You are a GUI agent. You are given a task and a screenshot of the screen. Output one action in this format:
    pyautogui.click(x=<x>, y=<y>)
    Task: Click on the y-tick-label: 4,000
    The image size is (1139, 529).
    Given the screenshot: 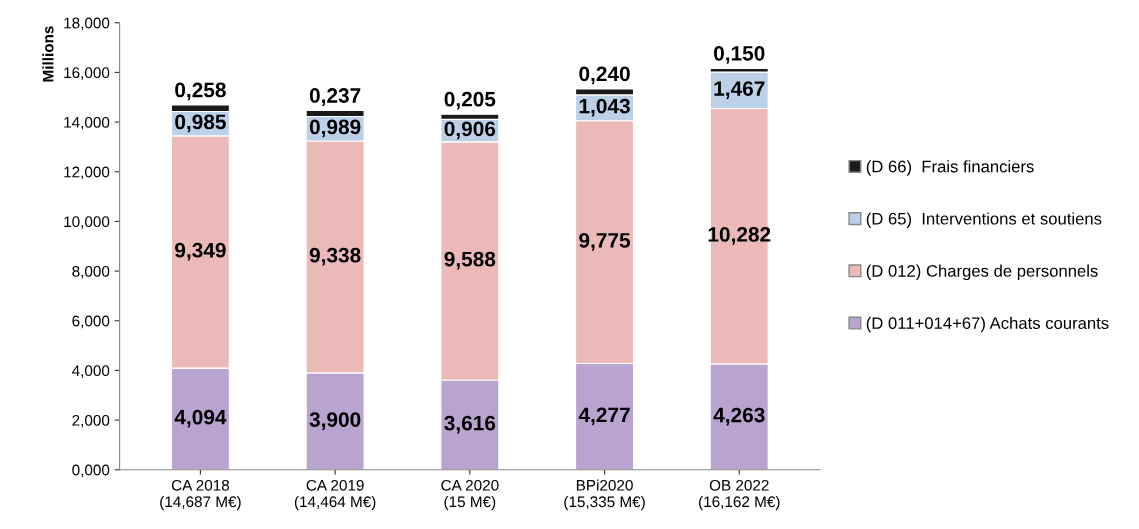 What is the action you would take?
    pyautogui.click(x=91, y=371)
    